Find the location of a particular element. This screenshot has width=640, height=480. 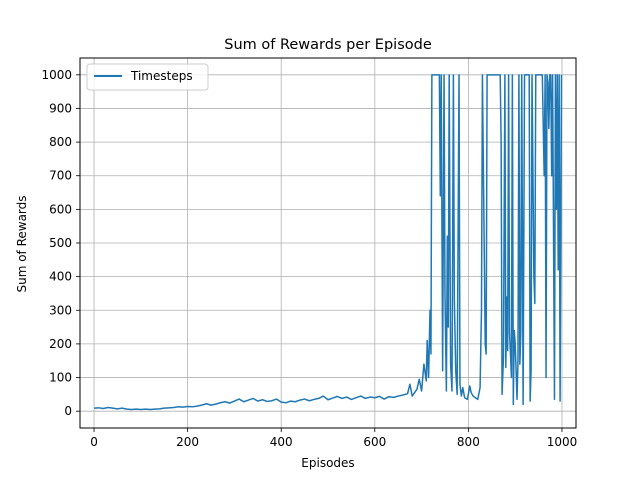

x-tick-label: 400 is located at coordinates (281, 442).